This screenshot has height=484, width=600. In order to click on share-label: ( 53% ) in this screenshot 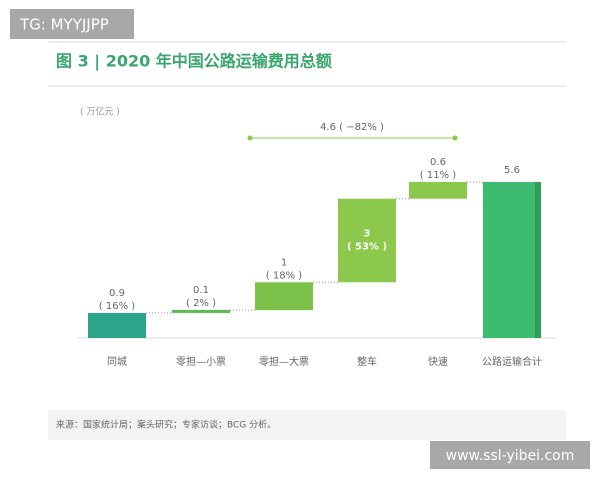, I will do `click(367, 247)`.